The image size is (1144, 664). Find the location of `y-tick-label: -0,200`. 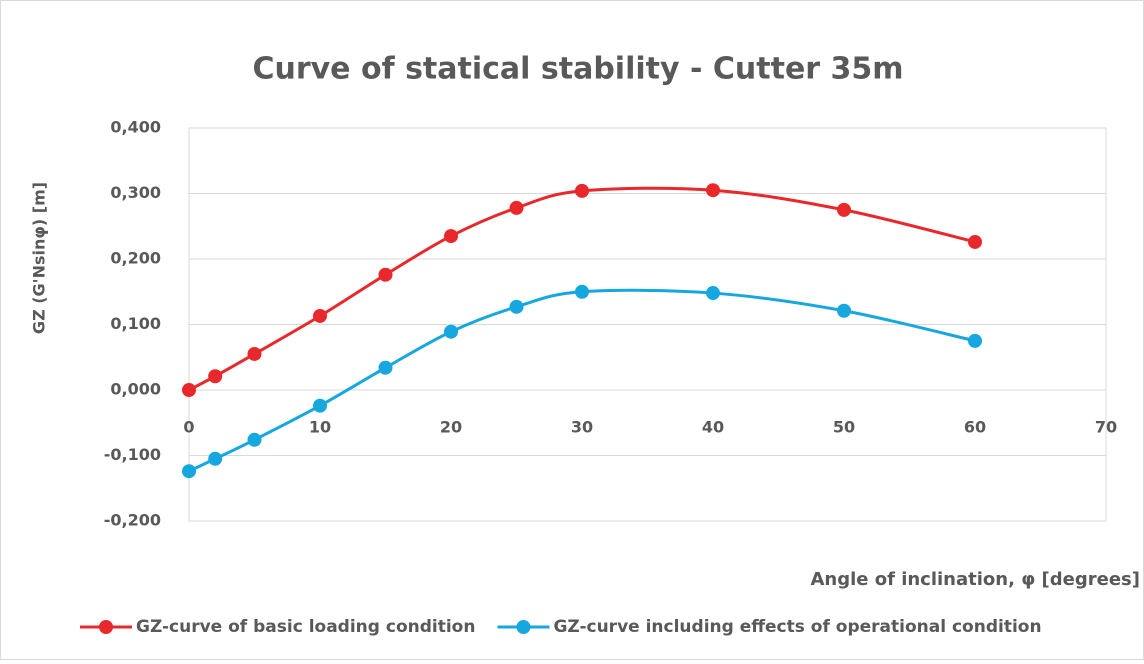

y-tick-label: -0,200 is located at coordinates (132, 520).